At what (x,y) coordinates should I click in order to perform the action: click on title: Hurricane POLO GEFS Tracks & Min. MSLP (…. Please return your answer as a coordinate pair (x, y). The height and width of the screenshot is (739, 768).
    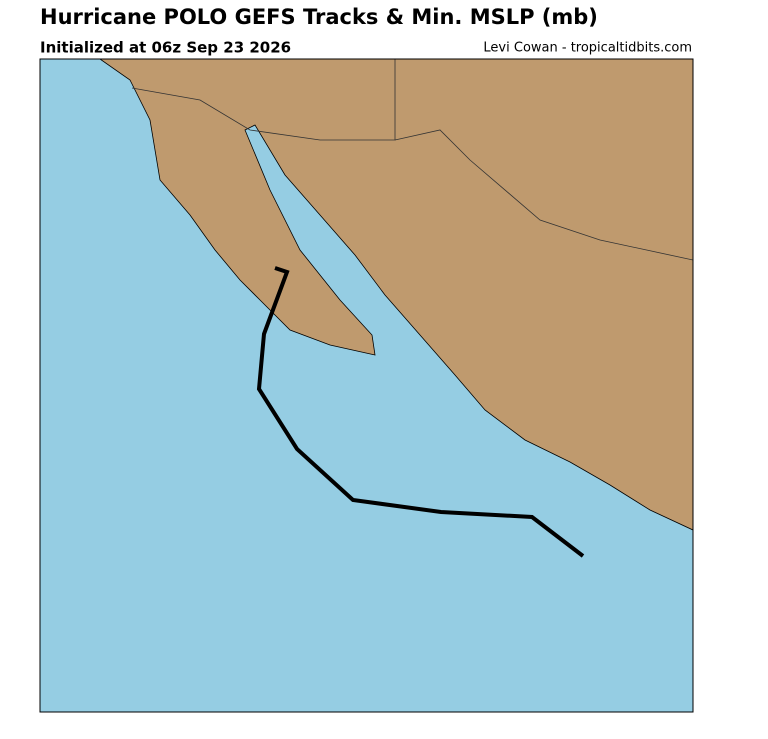
    Looking at the image, I should click on (319, 17).